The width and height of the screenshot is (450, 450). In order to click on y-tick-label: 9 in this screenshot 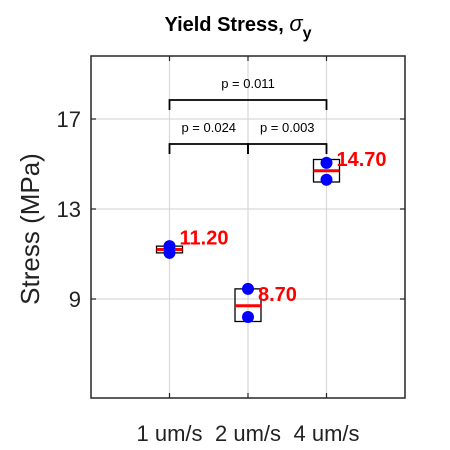, I will do `click(75, 299)`.